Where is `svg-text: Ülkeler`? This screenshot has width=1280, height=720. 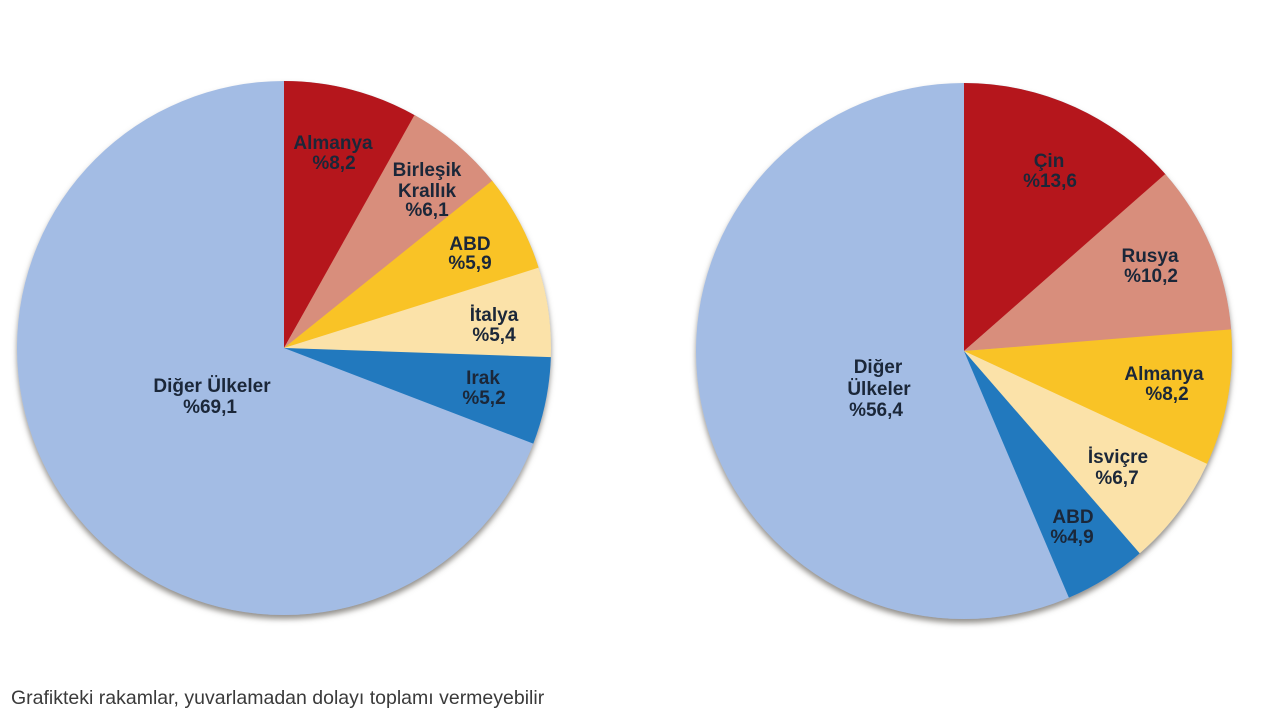
svg-text: Ülkeler is located at coordinates (879, 389).